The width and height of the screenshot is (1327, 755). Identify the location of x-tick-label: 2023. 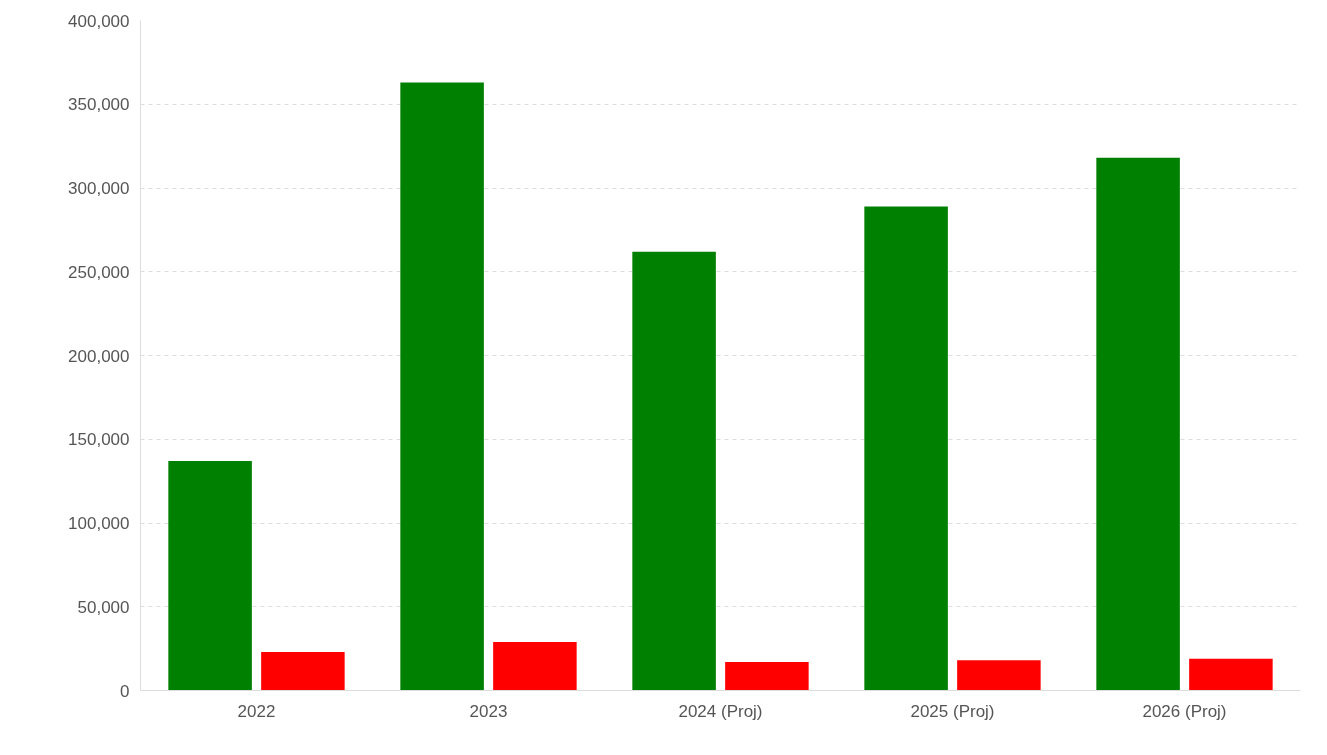
(488, 711).